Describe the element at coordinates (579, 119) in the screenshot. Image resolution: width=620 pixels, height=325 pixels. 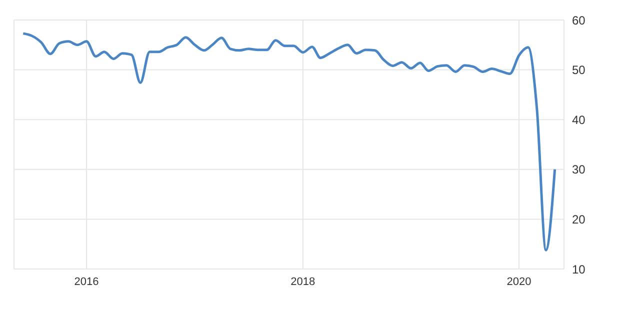
I see `y-tick-label: 40` at that location.